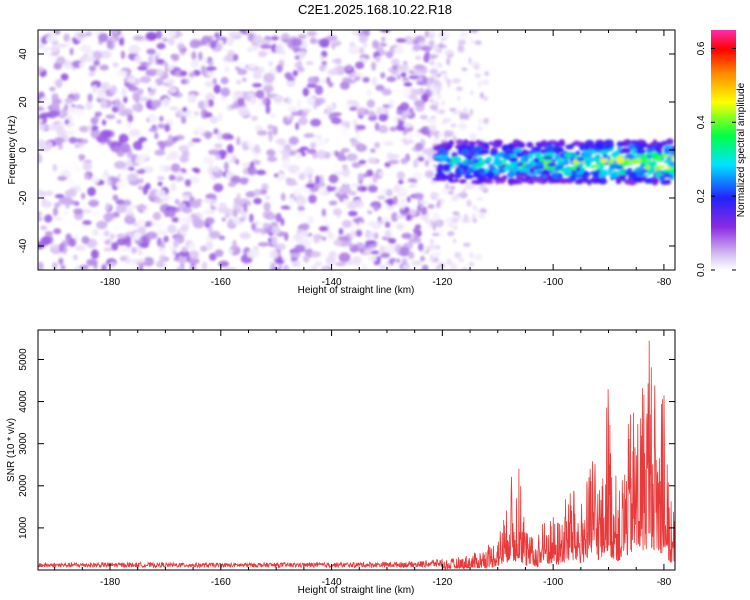  I want to click on x-tick-label: -100, so click(553, 582).